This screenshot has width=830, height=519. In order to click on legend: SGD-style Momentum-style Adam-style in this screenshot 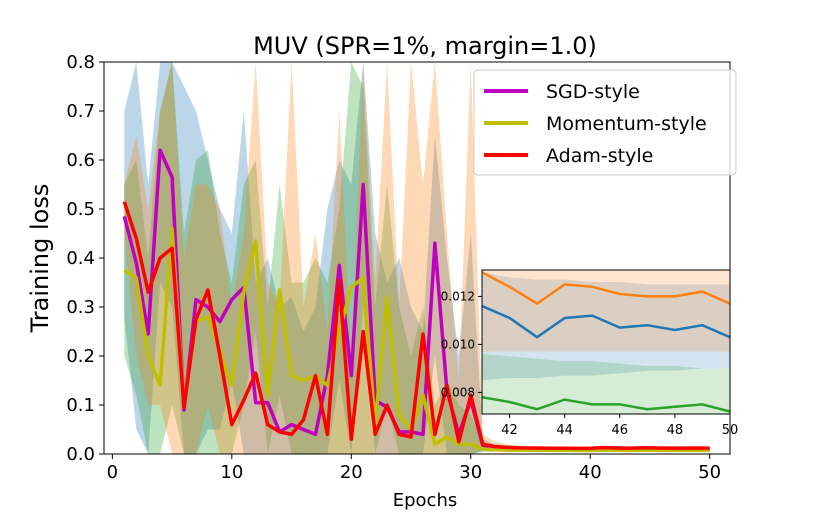, I will do `click(605, 122)`.